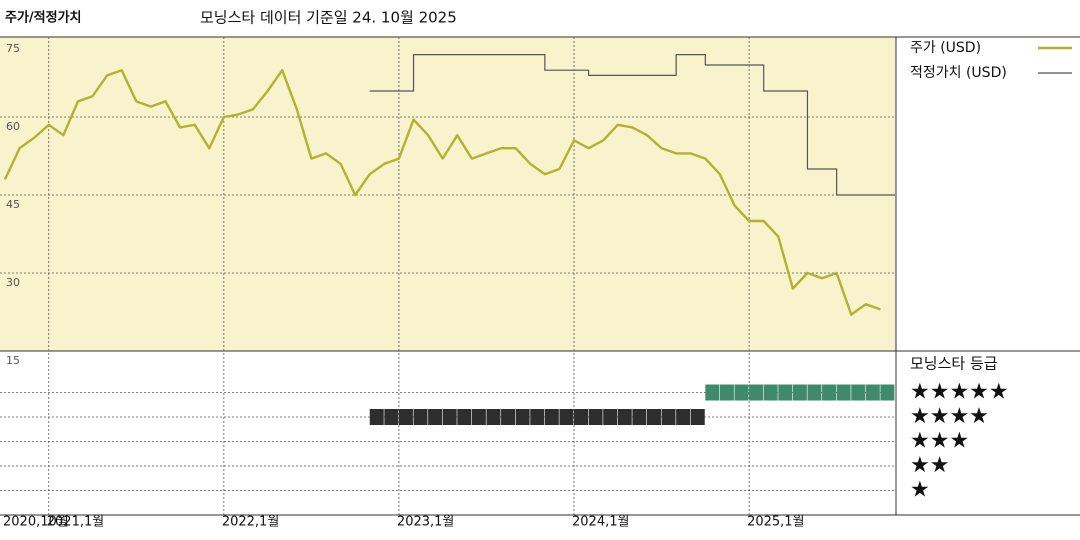 Image resolution: width=1080 pixels, height=540 pixels. Describe the element at coordinates (632, 125) in the screenshot. I see `series-line` at that location.